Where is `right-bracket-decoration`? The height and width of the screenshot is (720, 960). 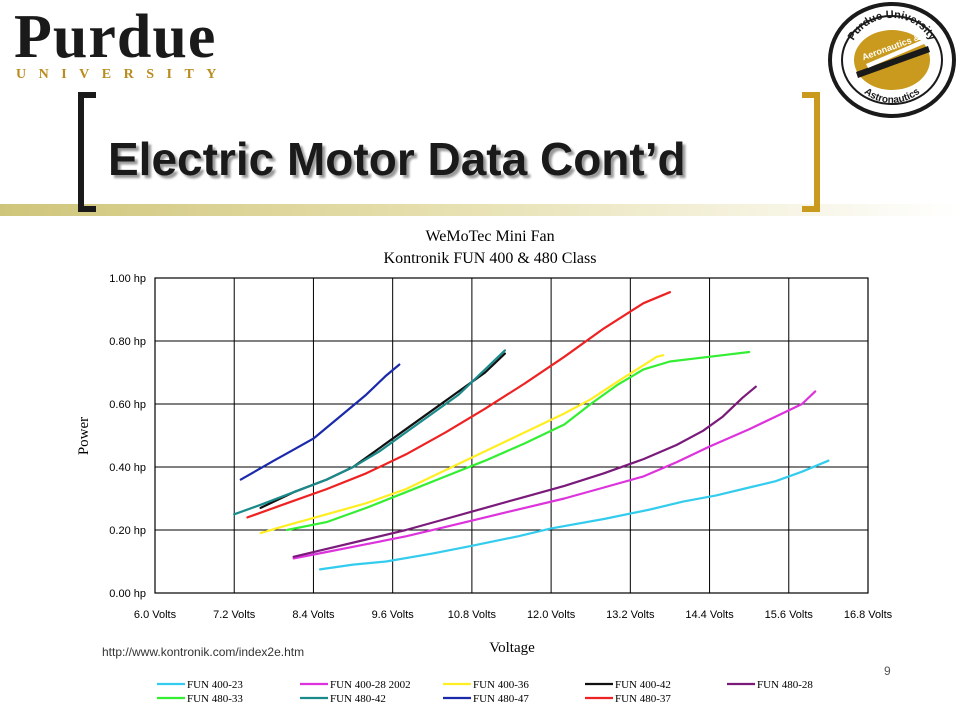
right-bracket-decoration is located at coordinates (811, 152).